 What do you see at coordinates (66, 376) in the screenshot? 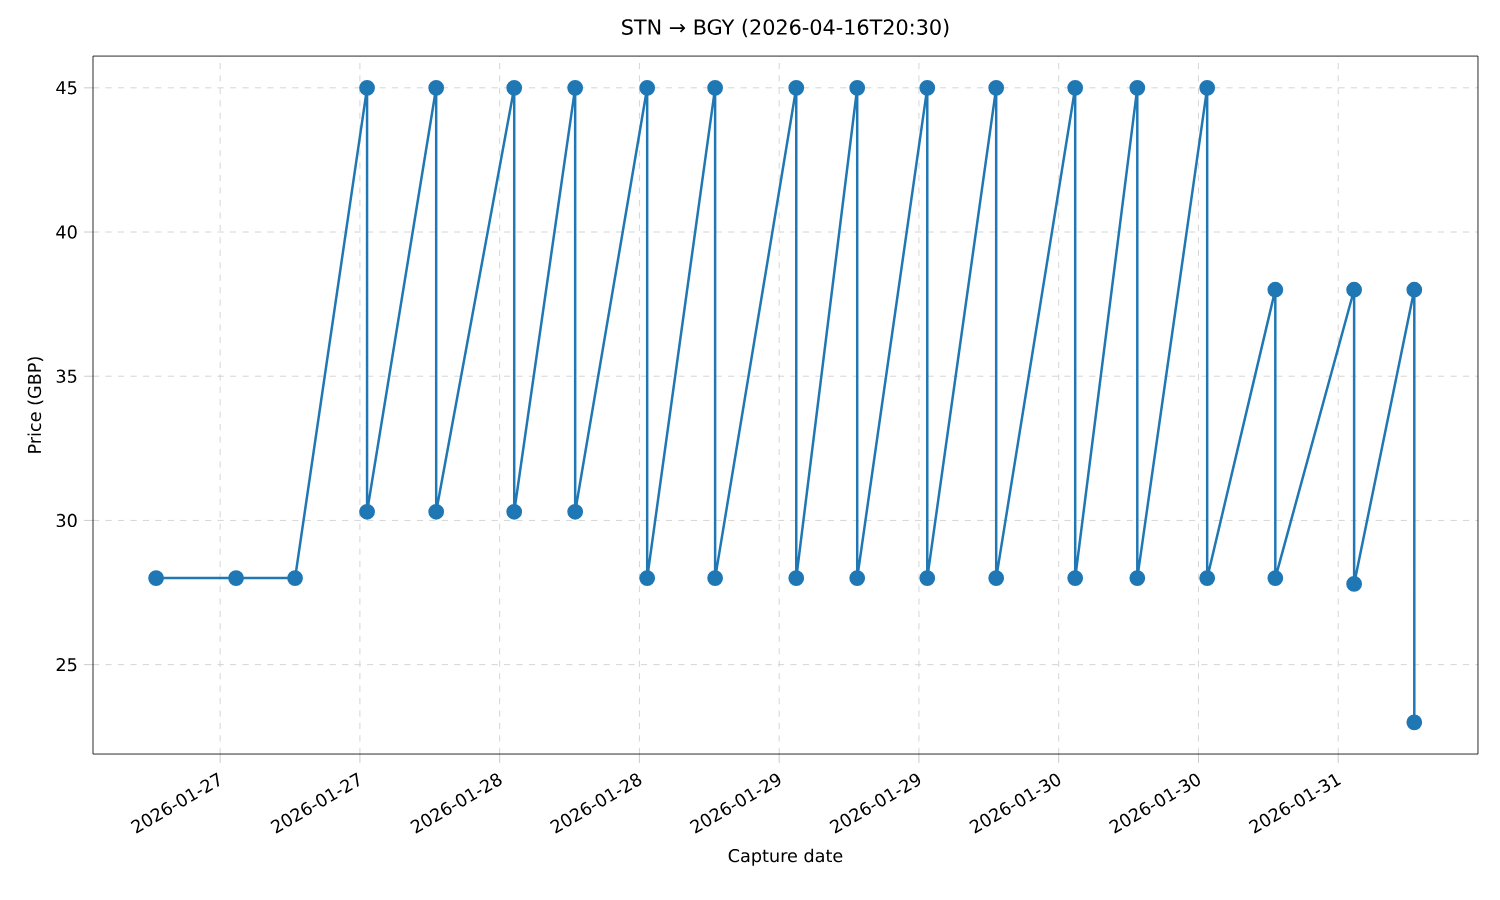
I see `y-tick-label: 35` at bounding box center [66, 376].